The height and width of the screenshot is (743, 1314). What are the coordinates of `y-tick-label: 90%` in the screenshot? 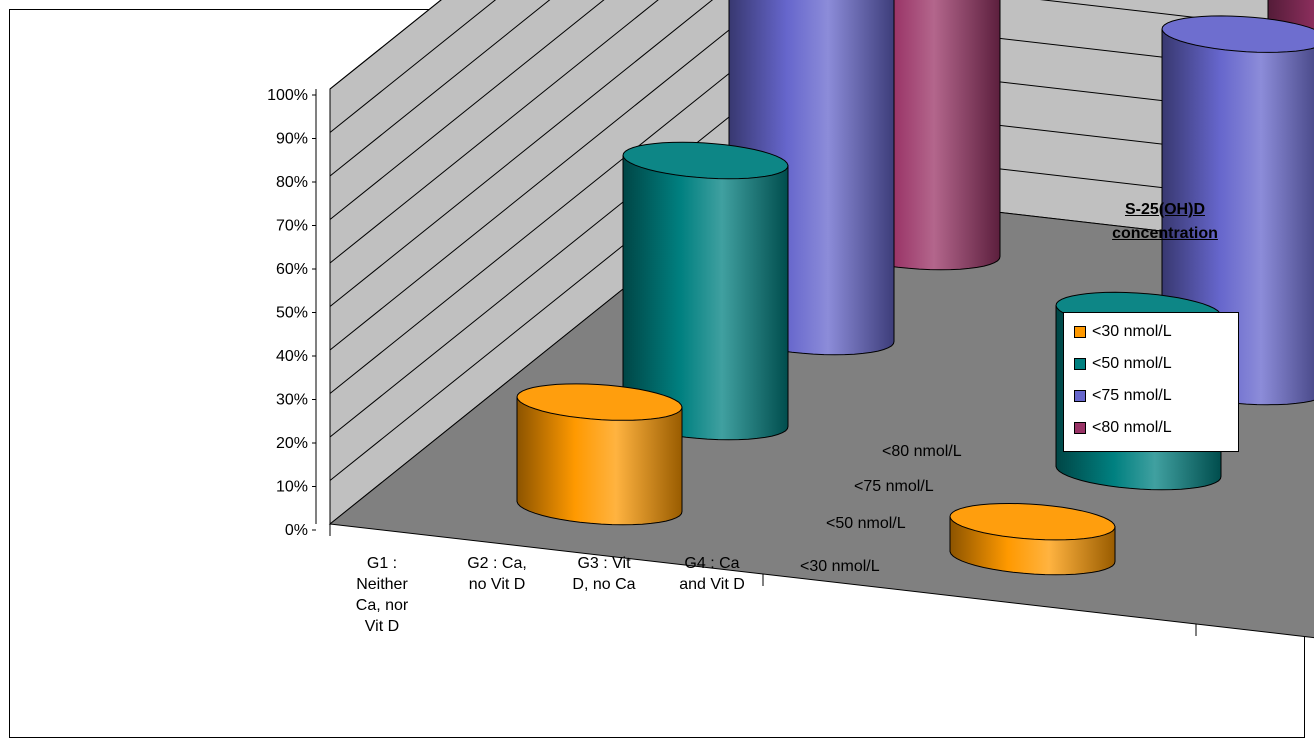 It's located at (292, 139).